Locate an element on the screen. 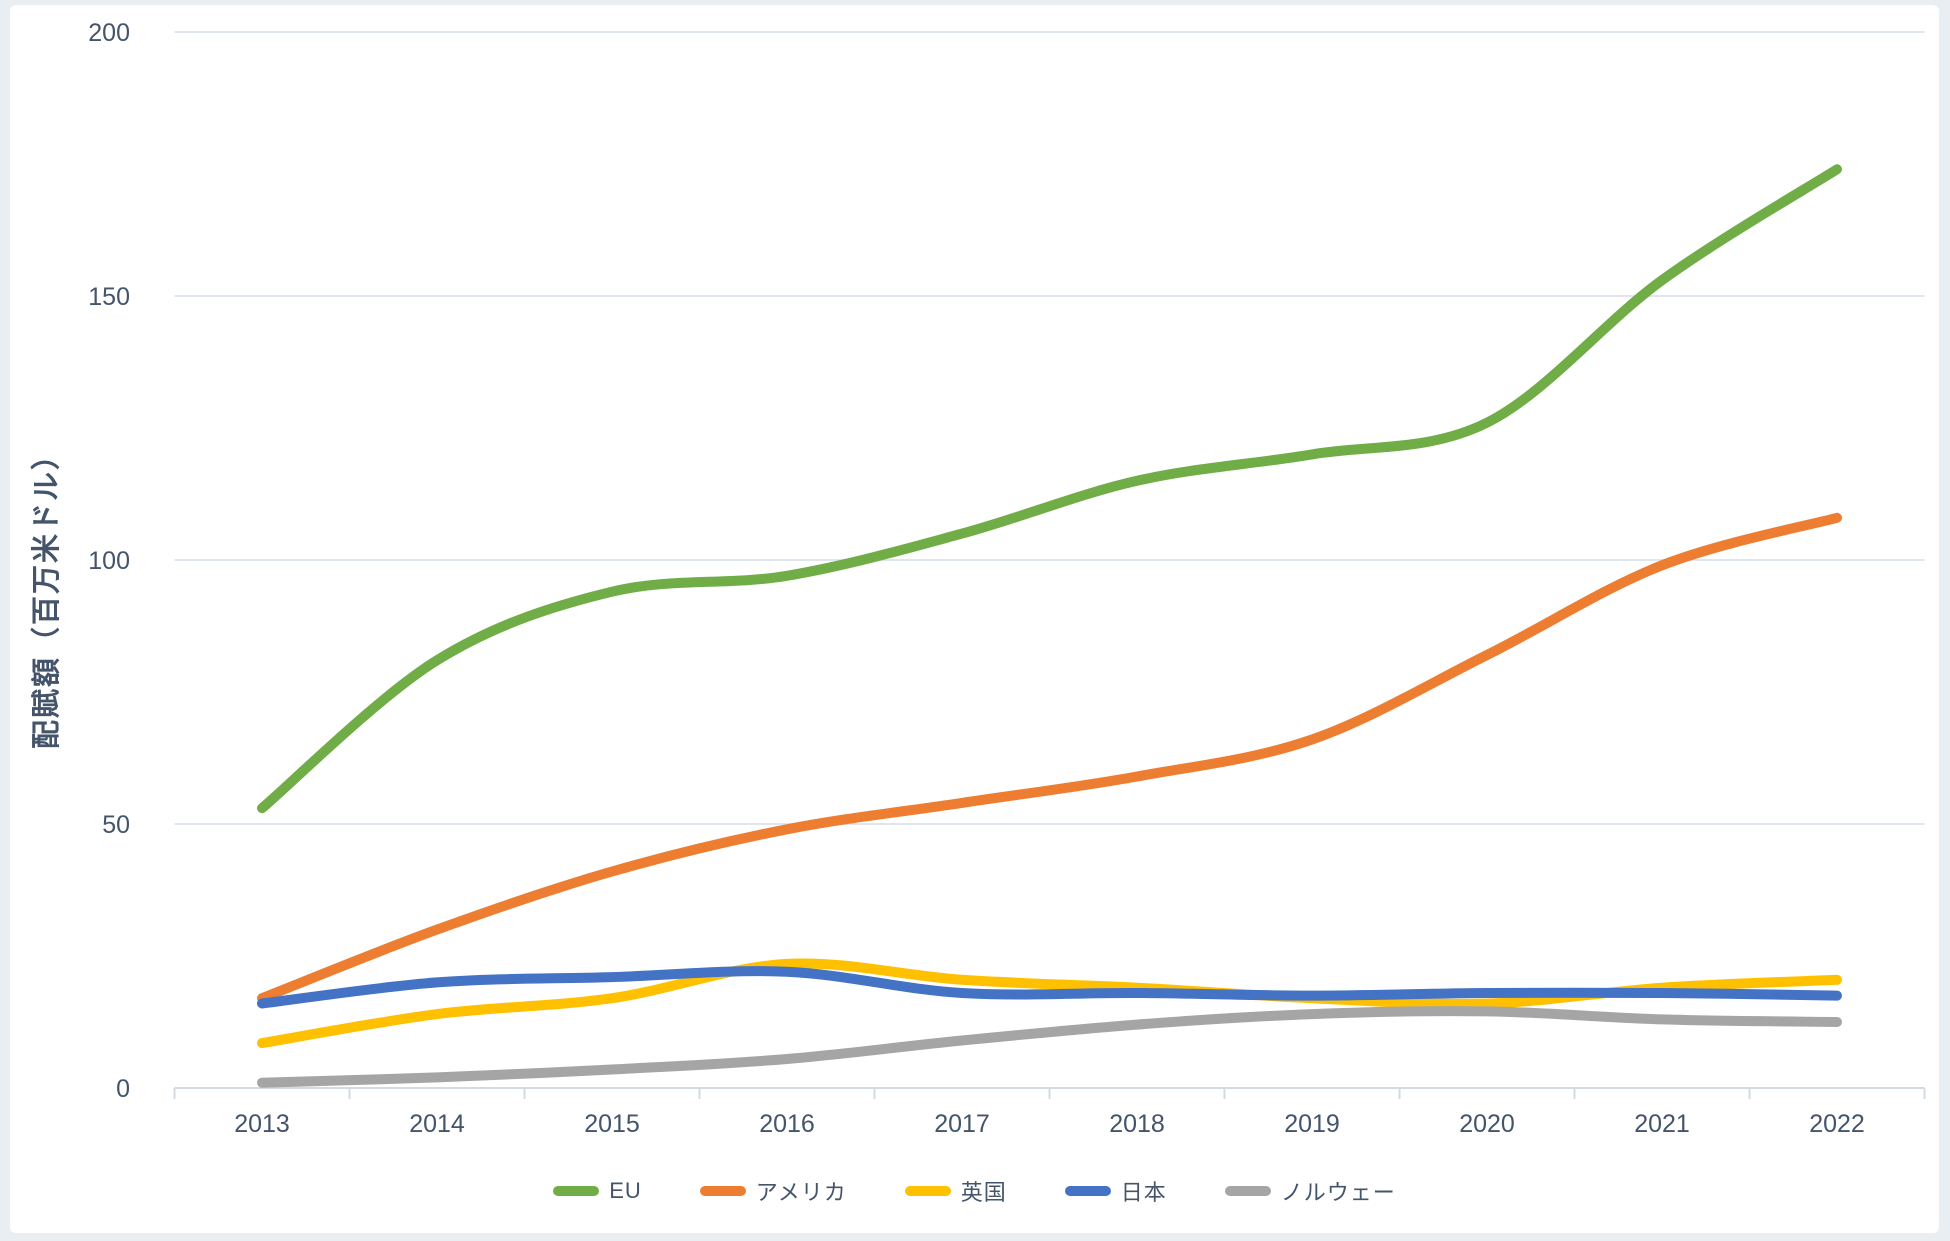  y-tick-label: 50 is located at coordinates (116, 825).